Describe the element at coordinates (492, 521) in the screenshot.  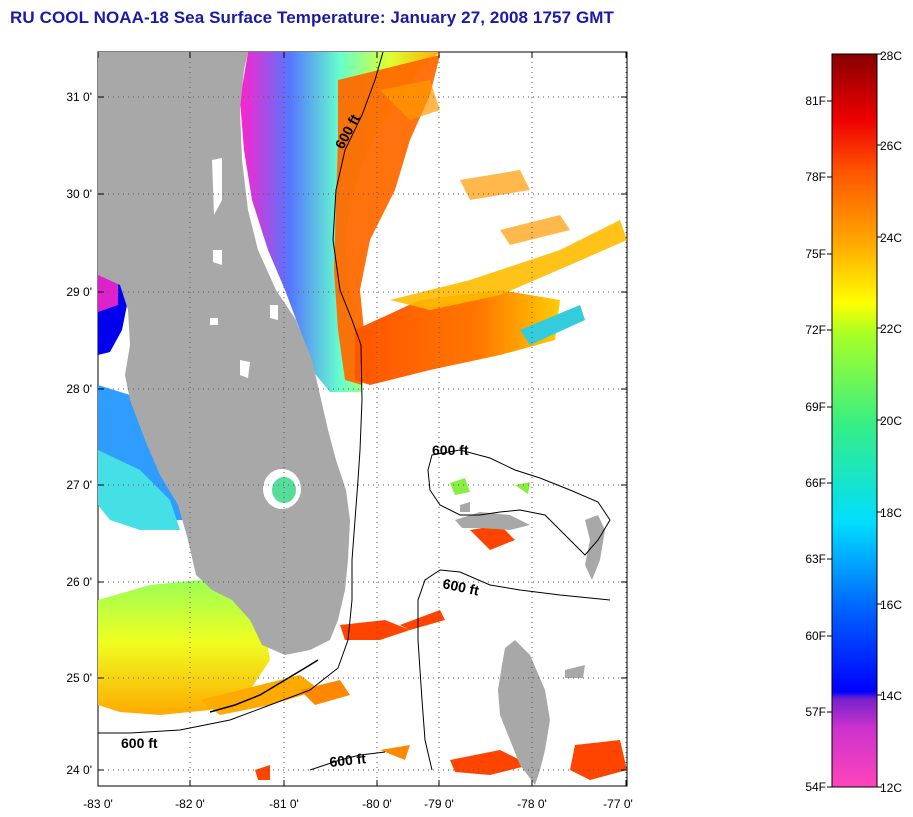
I see `grand-bahama-island` at that location.